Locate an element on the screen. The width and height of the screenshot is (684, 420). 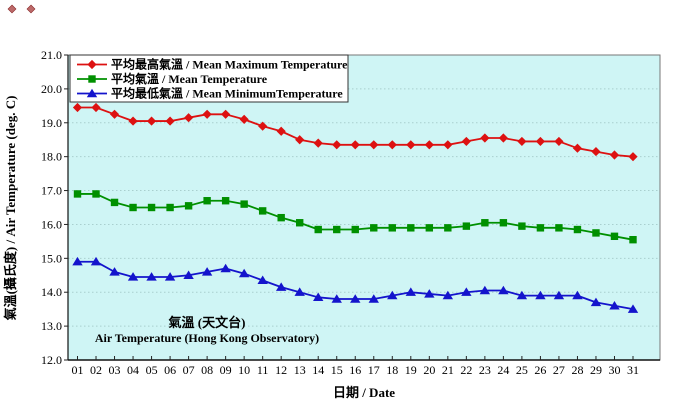
y-tick-label: 13.0 is located at coordinates (51, 326).